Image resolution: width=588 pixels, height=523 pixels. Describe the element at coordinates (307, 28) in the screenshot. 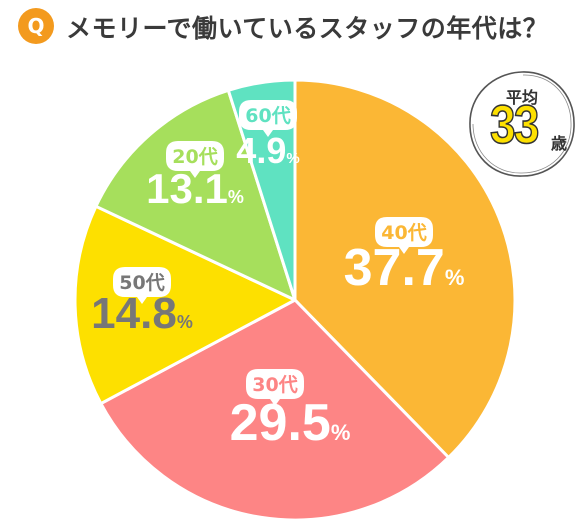

I see `question-title: メモリーで働いているスタッフの年代は？` at that location.